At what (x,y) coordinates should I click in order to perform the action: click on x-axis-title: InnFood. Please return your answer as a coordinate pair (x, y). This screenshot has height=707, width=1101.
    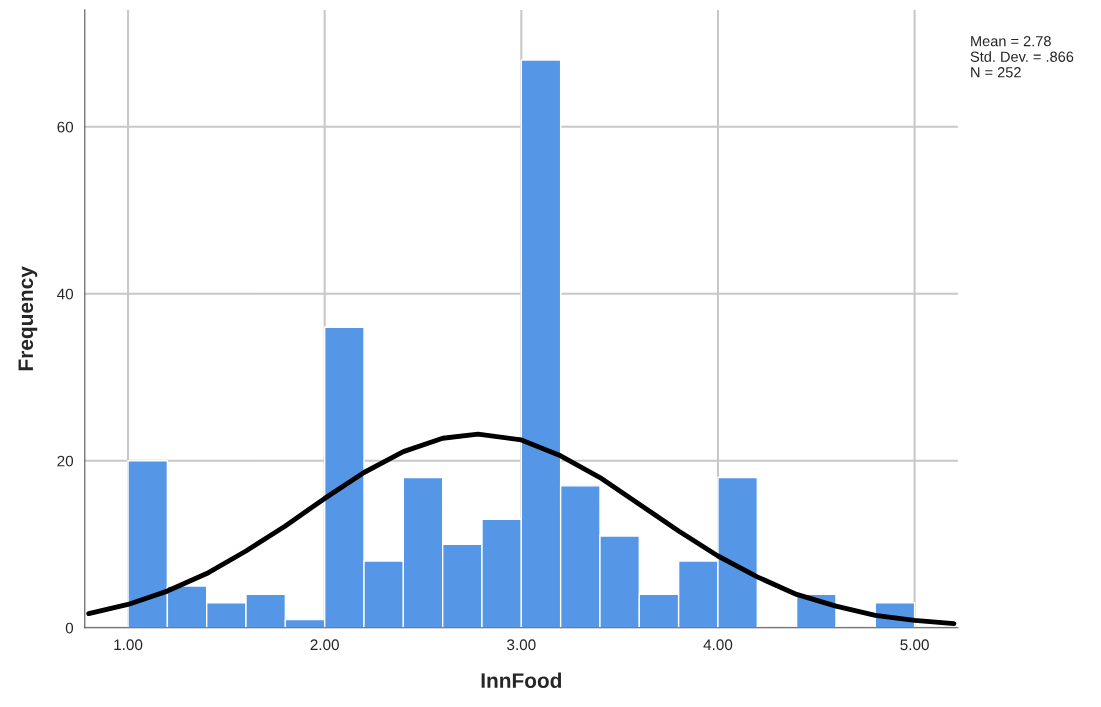
    Looking at the image, I should click on (521, 680).